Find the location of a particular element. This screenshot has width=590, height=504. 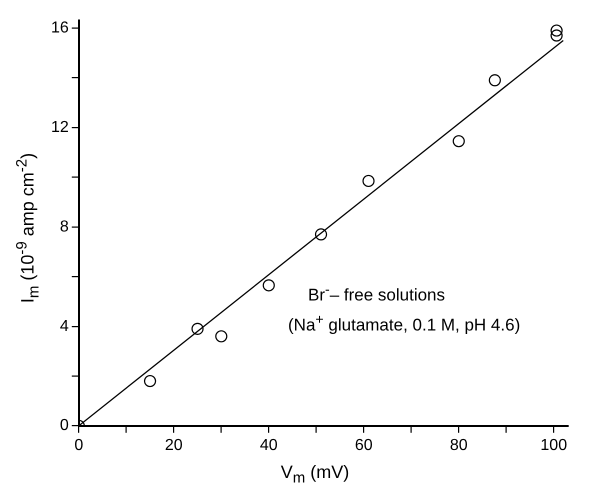

x-tick-label: 40 is located at coordinates (269, 445).